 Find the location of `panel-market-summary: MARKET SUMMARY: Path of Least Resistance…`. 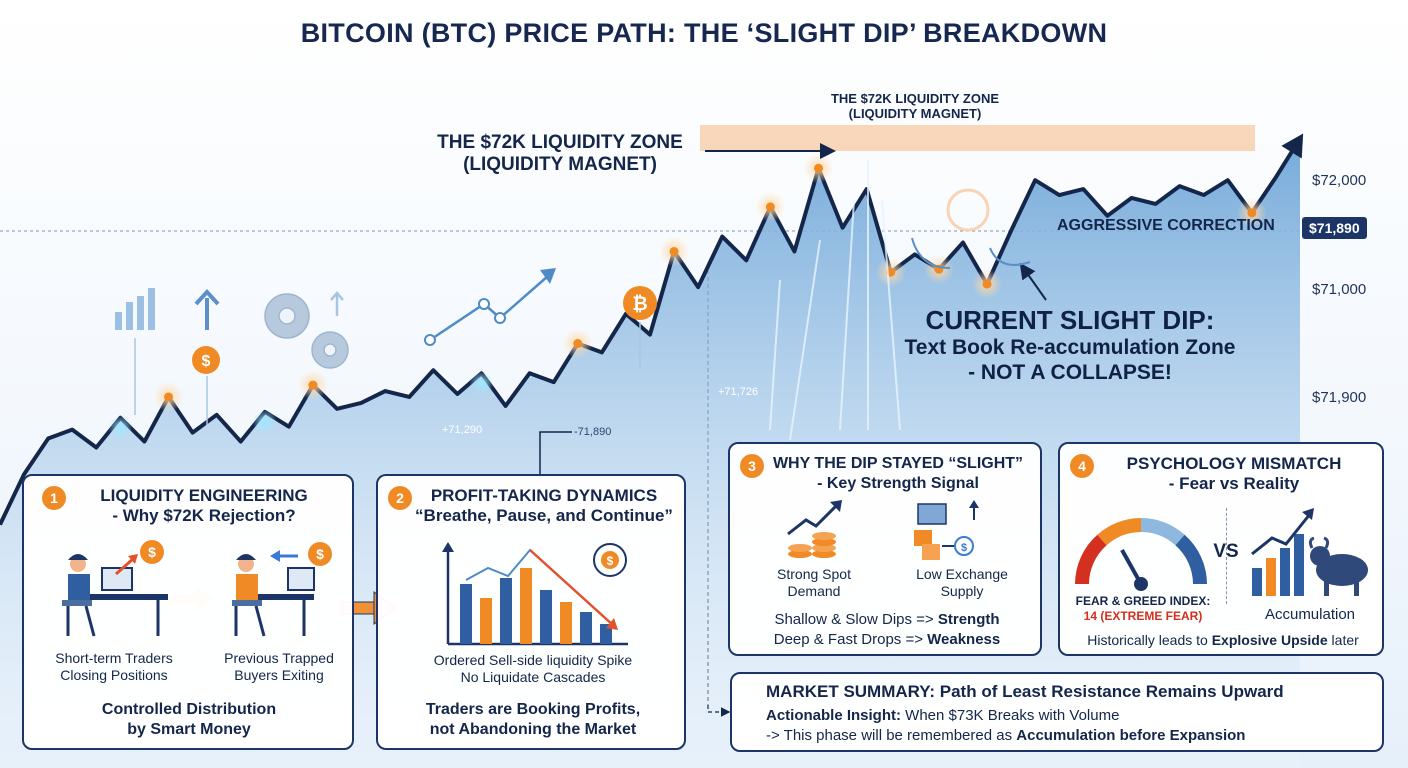

panel-market-summary: MARKET SUMMARY: Path of Least Resistance… is located at coordinates (1057, 712).